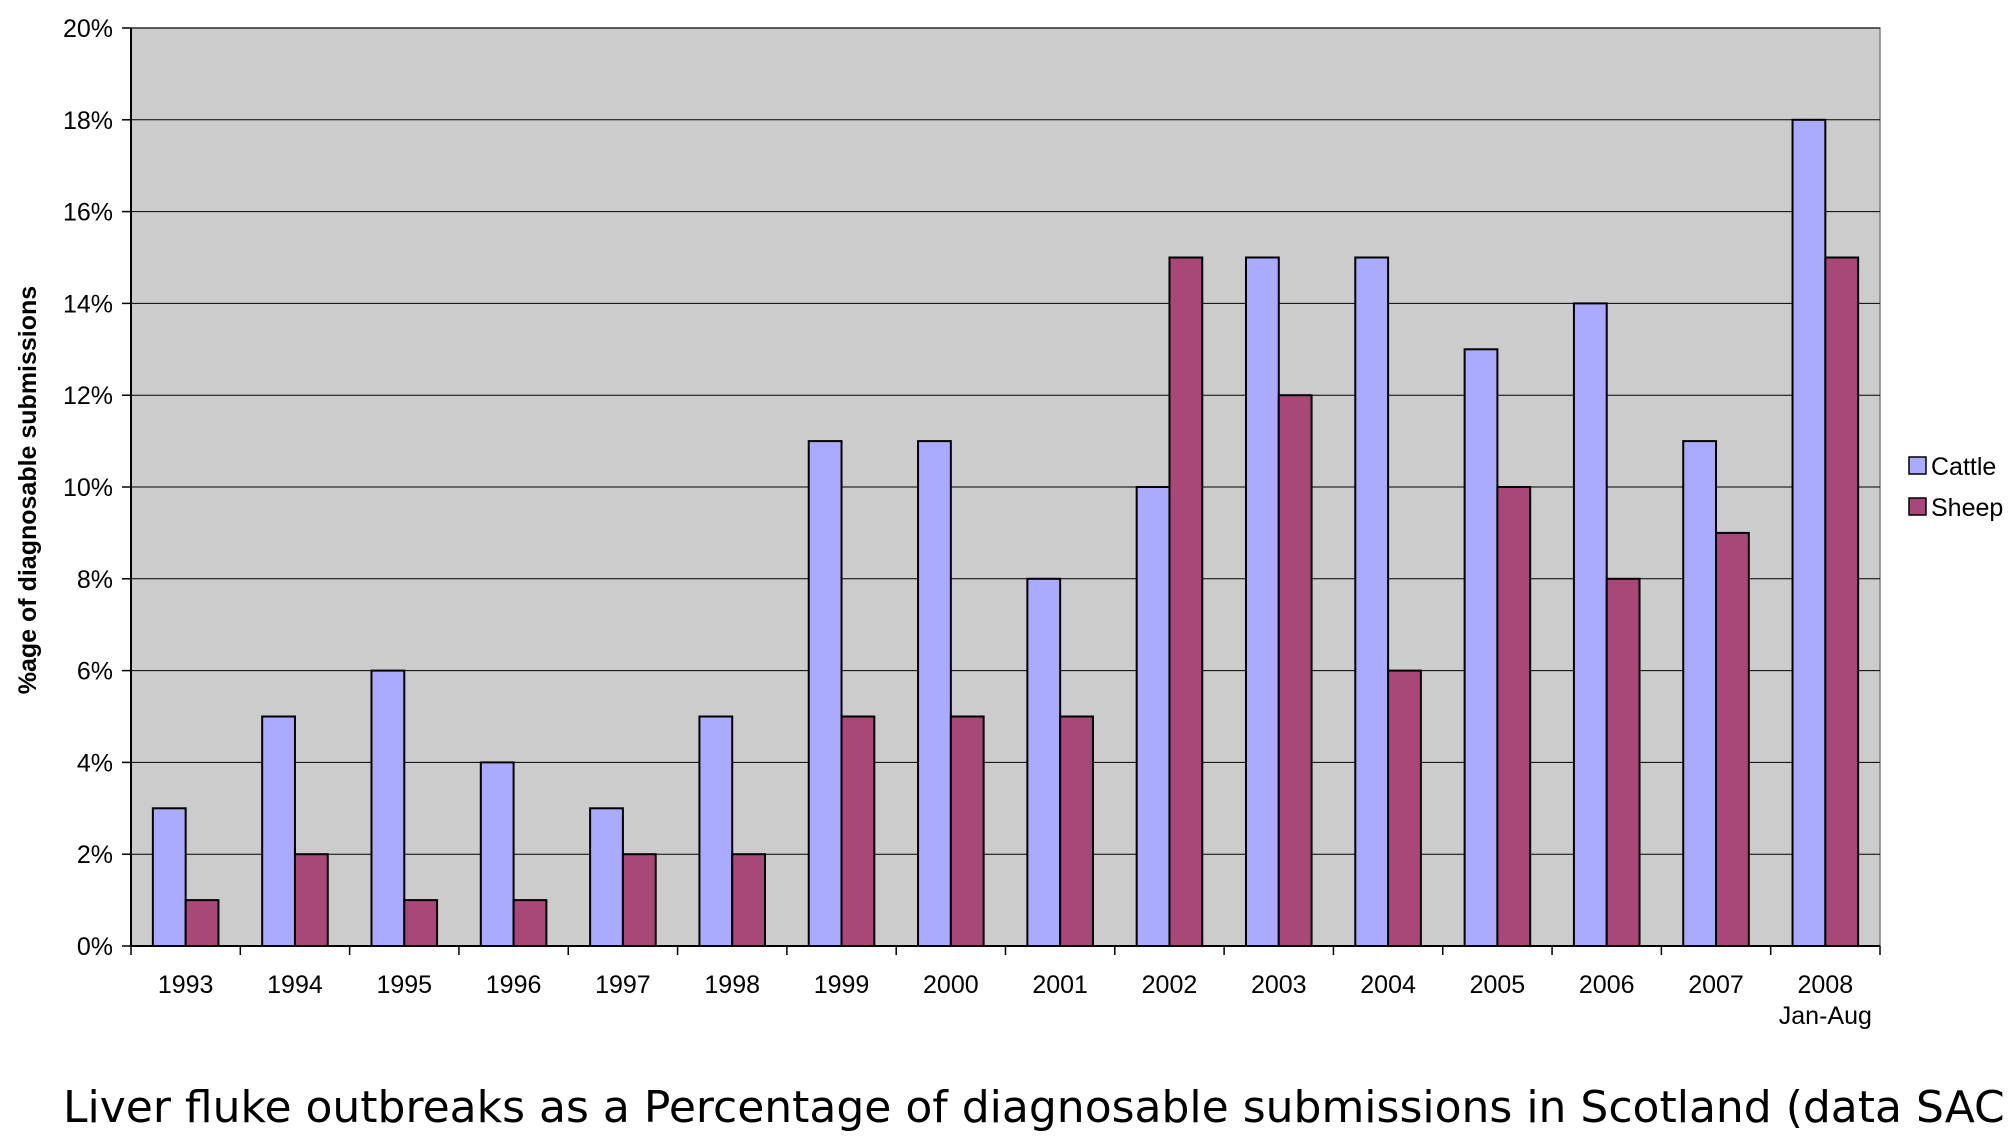 The height and width of the screenshot is (1141, 2011). Describe the element at coordinates (497, 854) in the screenshot. I see `bar-cattle-1996` at that location.